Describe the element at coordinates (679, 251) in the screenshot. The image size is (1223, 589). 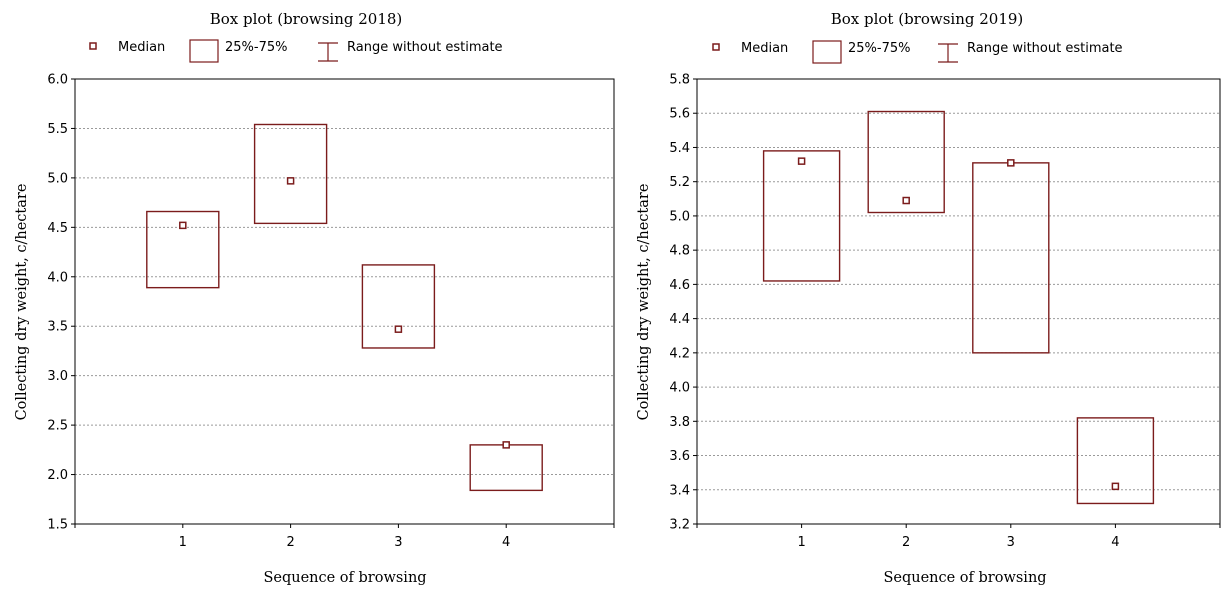
I see `y-tick-label: 4.8` at that location.